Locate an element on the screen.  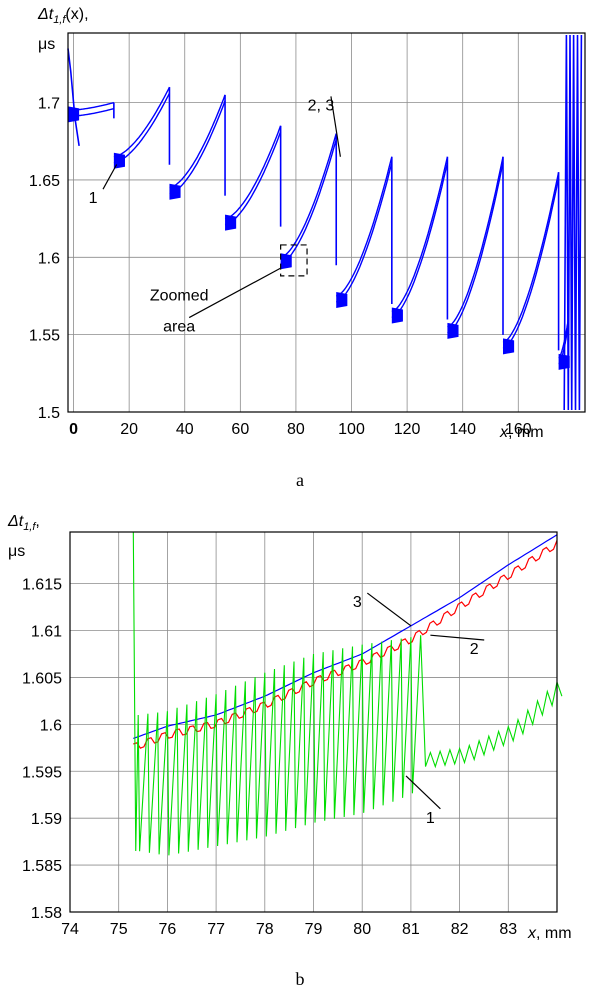
x-tick-label: 0 is located at coordinates (73, 429).